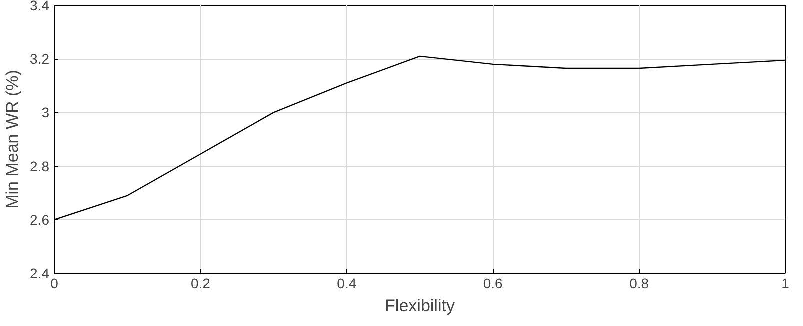  I want to click on x-tick-label: 1, so click(786, 284).